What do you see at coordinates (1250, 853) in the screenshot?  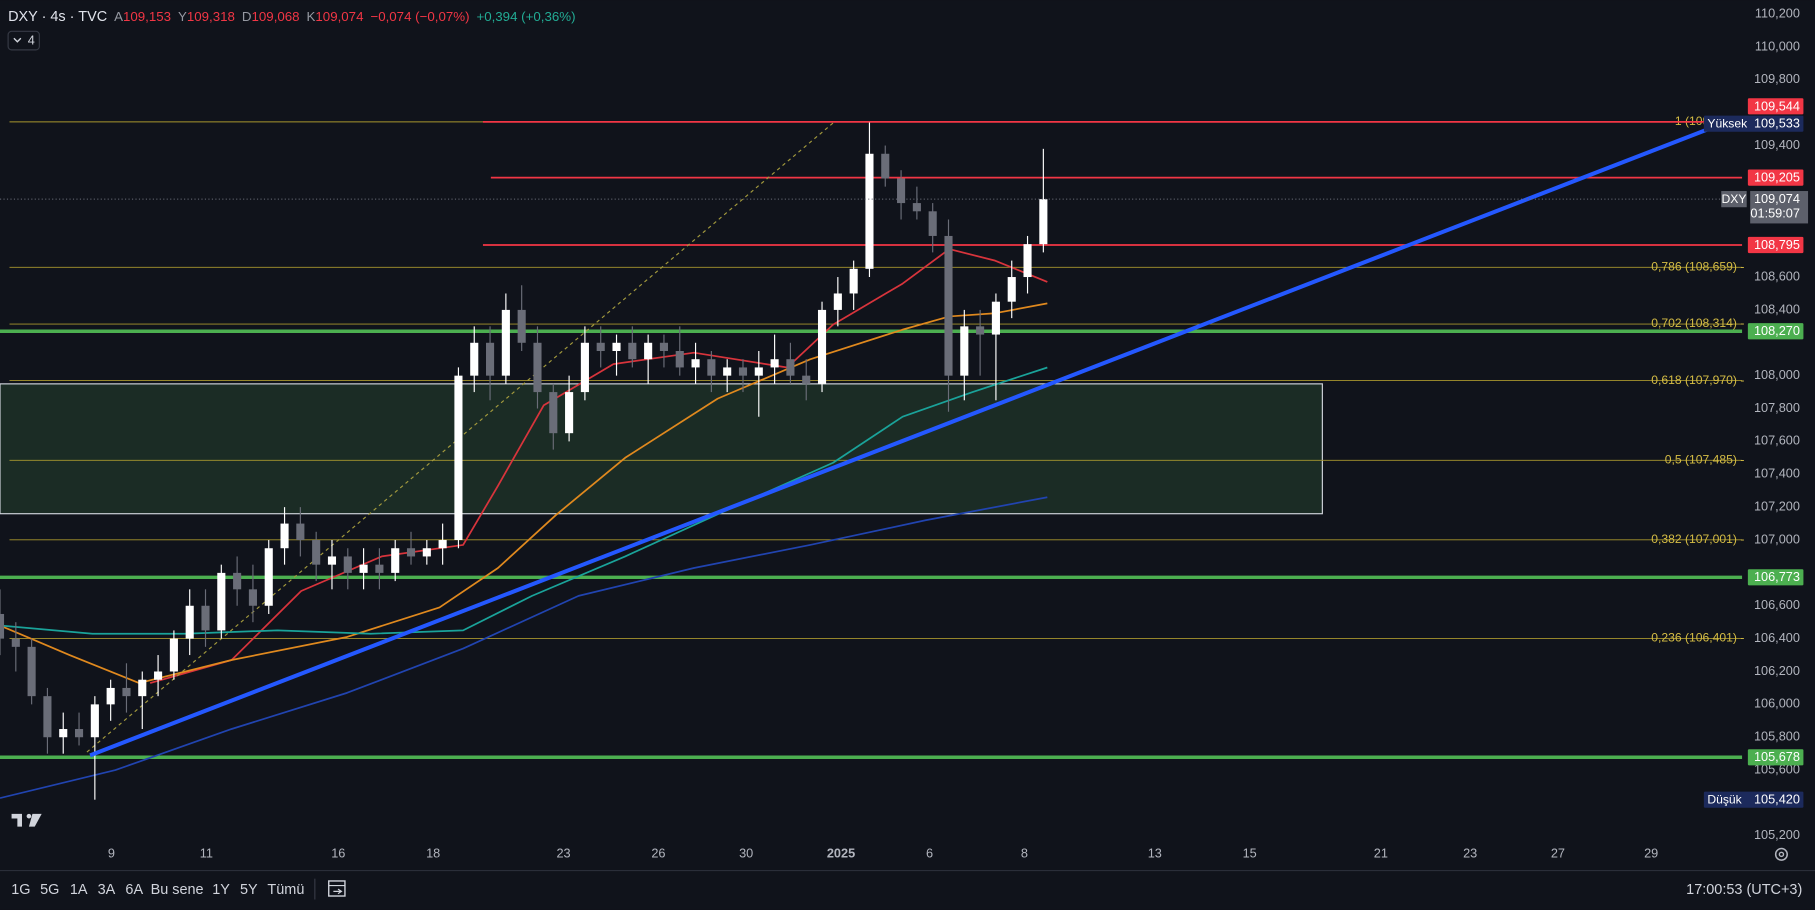 I see `x-tick-label: 15` at bounding box center [1250, 853].